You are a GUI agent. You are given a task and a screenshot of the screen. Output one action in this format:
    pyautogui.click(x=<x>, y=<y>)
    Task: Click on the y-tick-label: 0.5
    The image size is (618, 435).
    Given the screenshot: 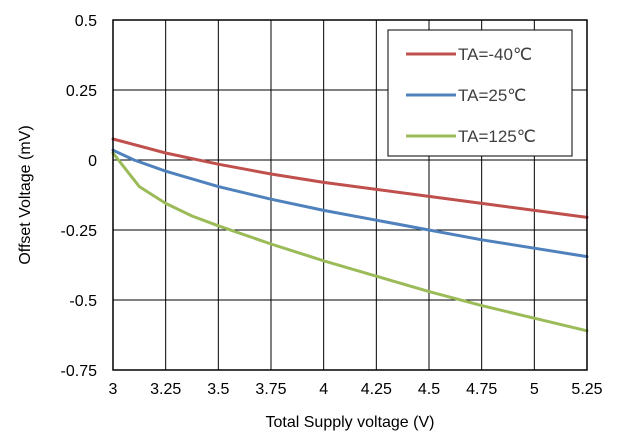 What is the action you would take?
    pyautogui.click(x=86, y=21)
    